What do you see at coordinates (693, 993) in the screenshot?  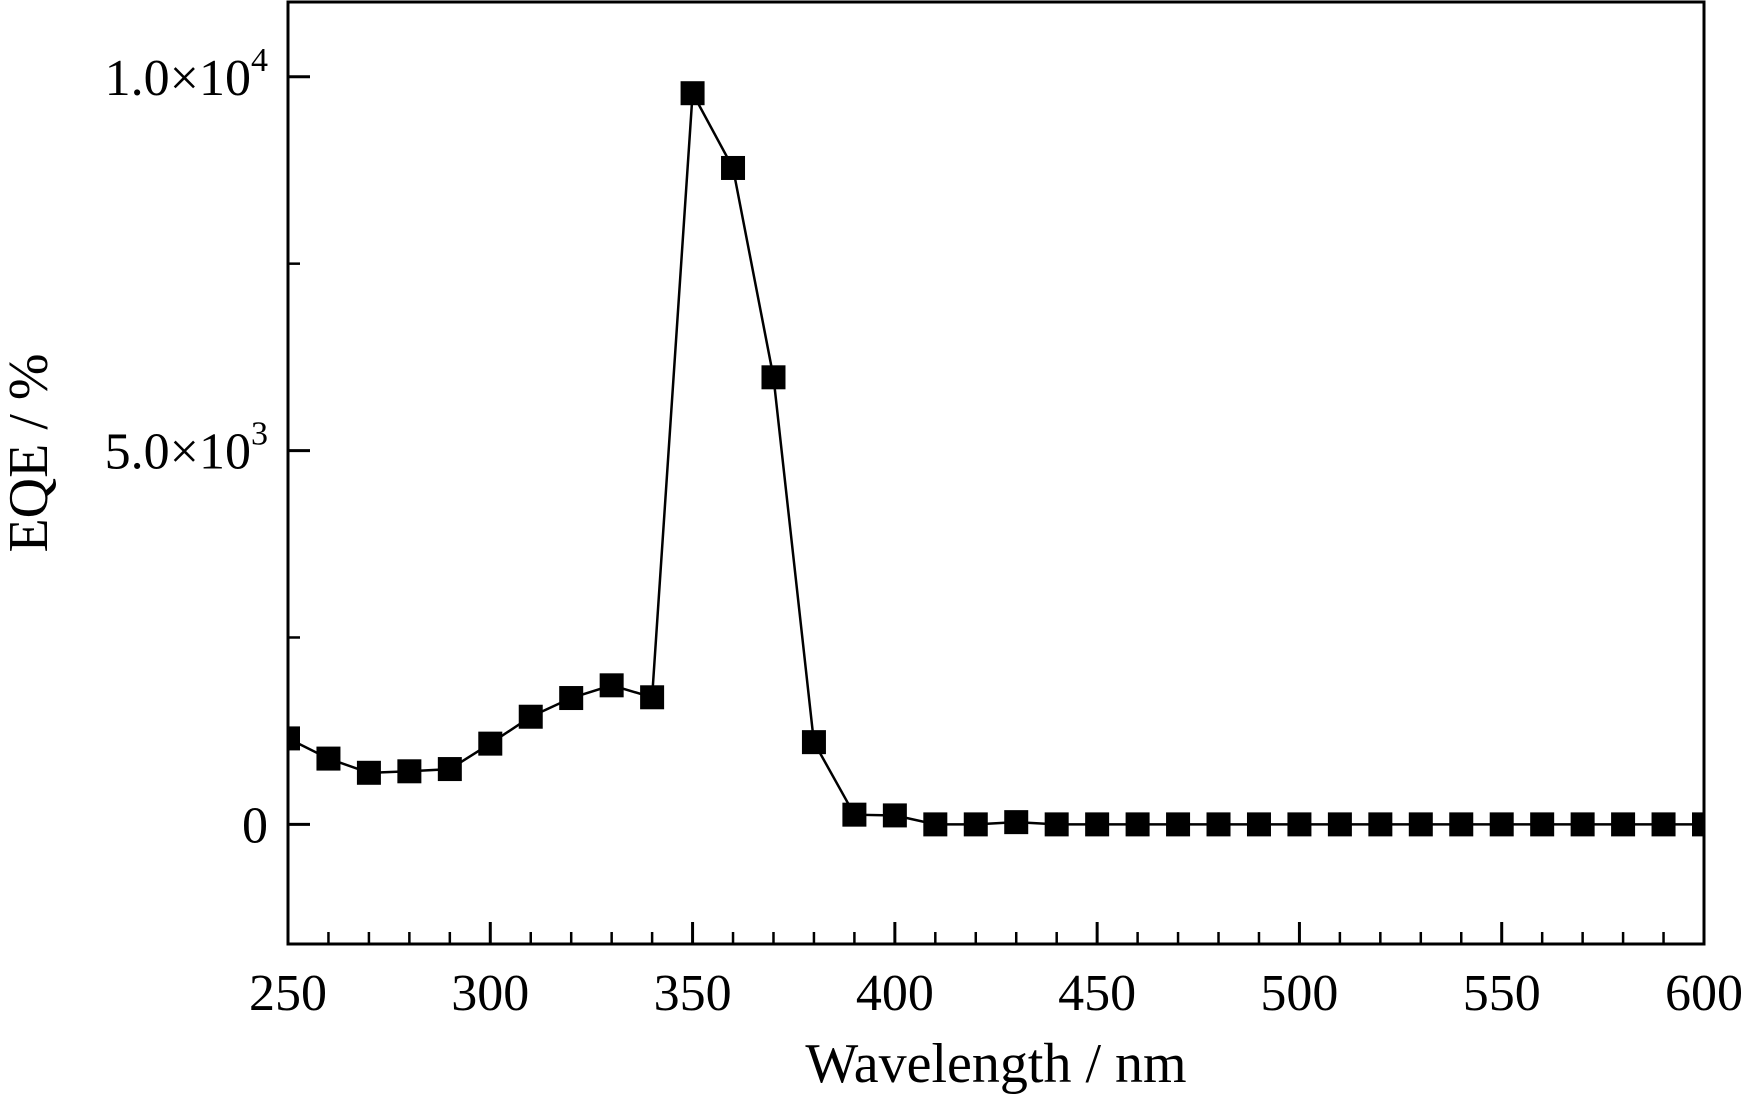 I see `x-tick-label: 350` at bounding box center [693, 993].